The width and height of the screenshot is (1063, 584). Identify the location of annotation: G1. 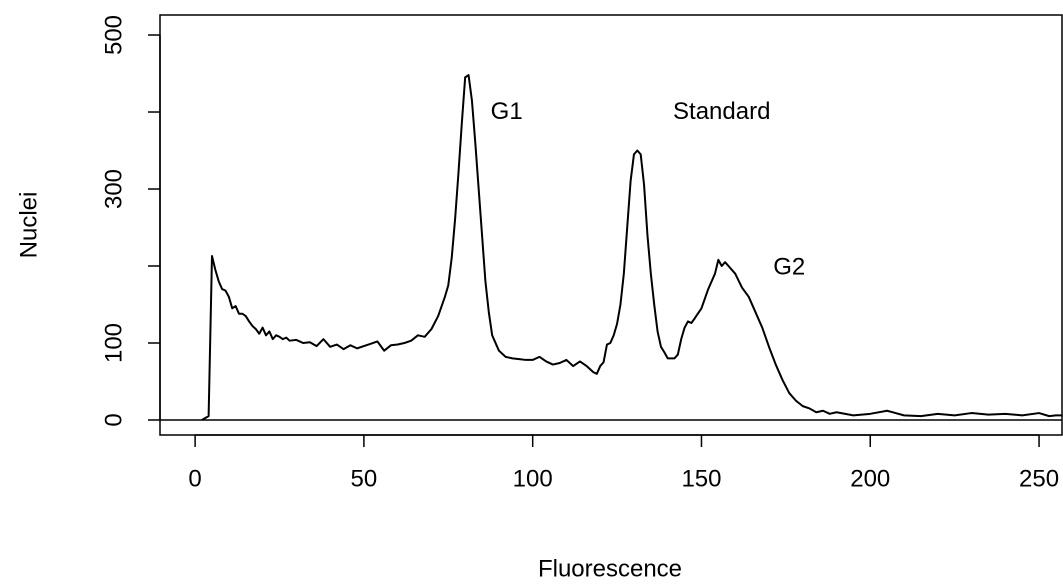
(507, 111).